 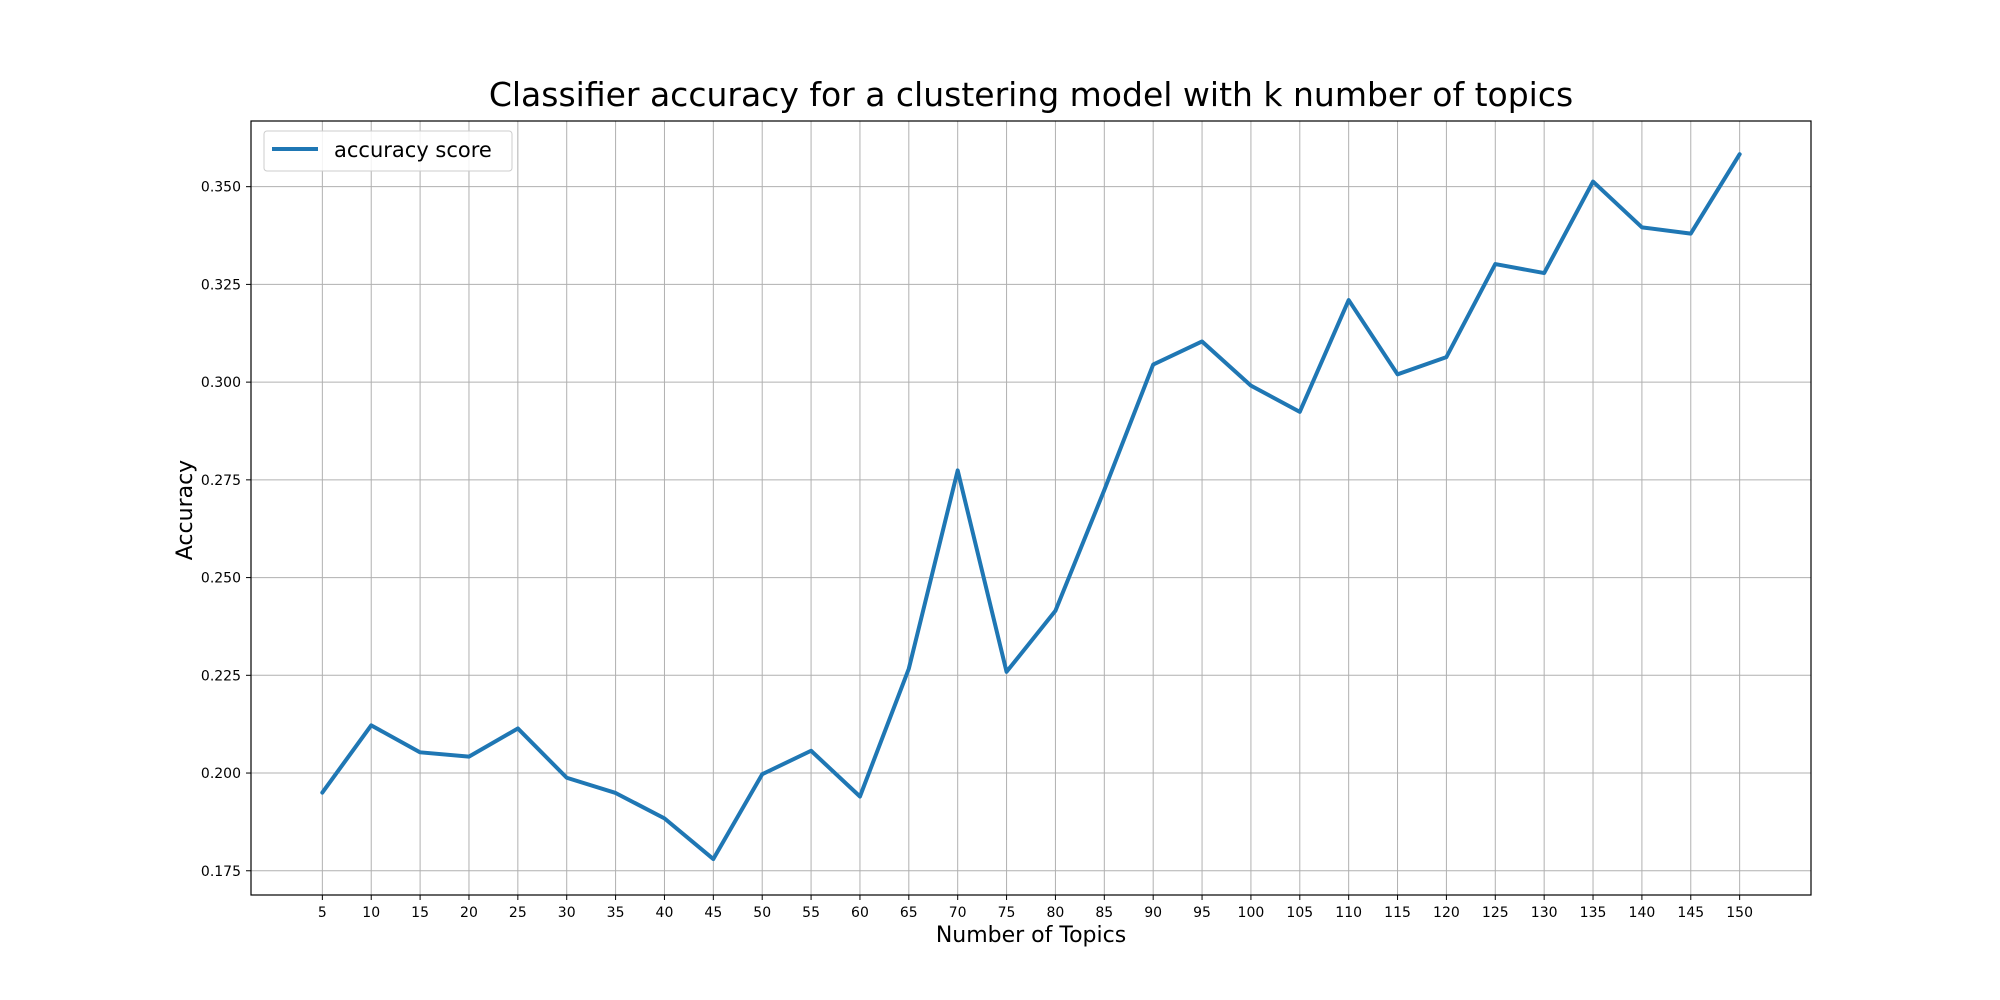 I want to click on x-tick-label: 15, so click(x=420, y=913).